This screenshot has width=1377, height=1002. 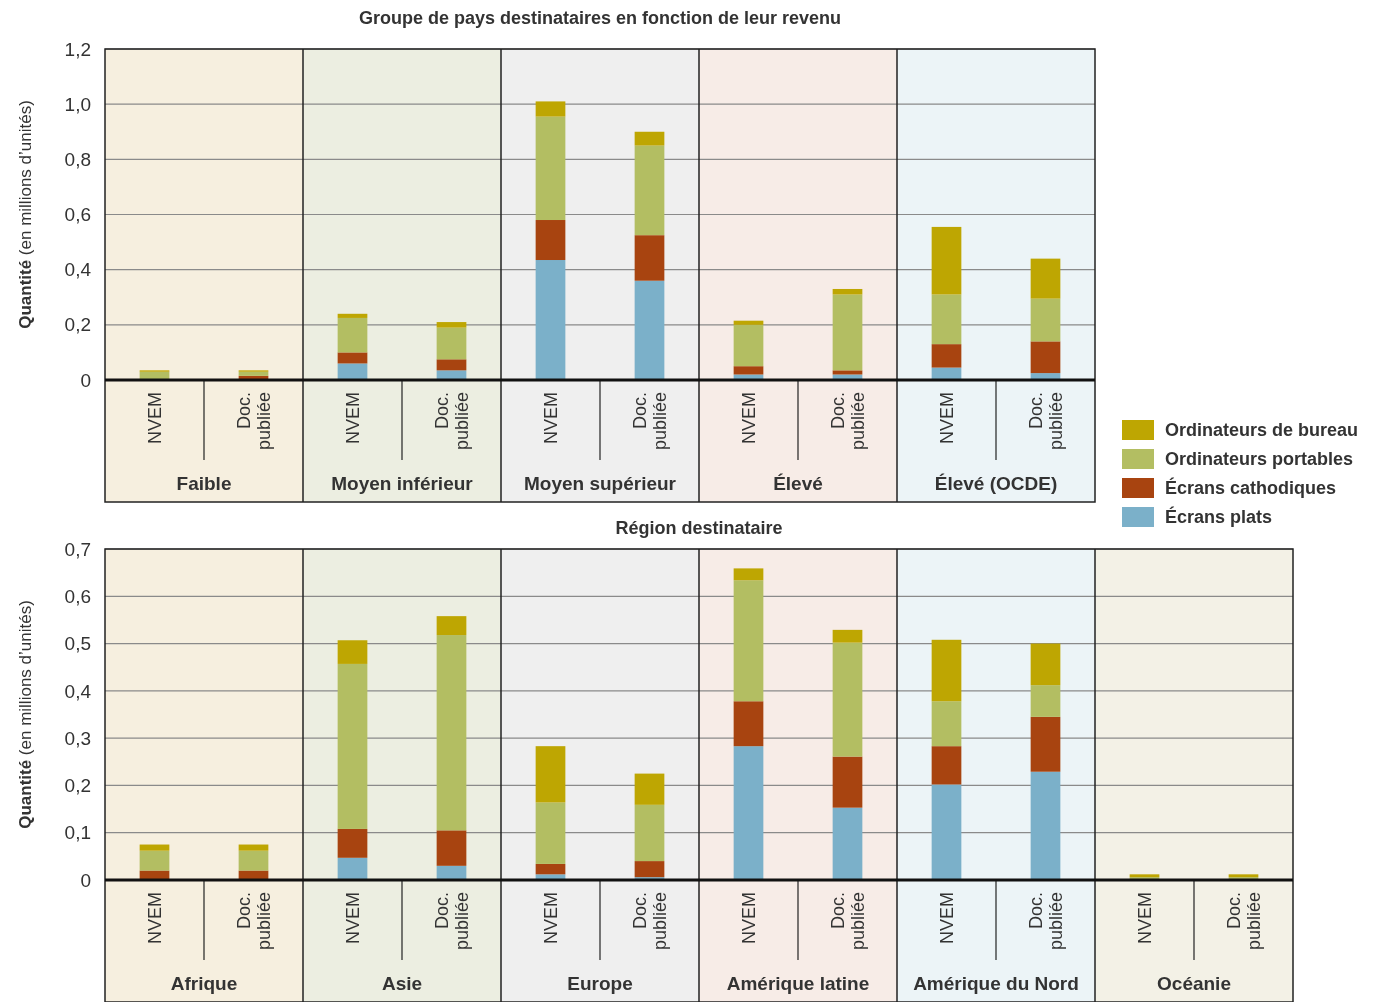 What do you see at coordinates (1251, 488) in the screenshot?
I see `legend-label: Écrans cathodiques` at bounding box center [1251, 488].